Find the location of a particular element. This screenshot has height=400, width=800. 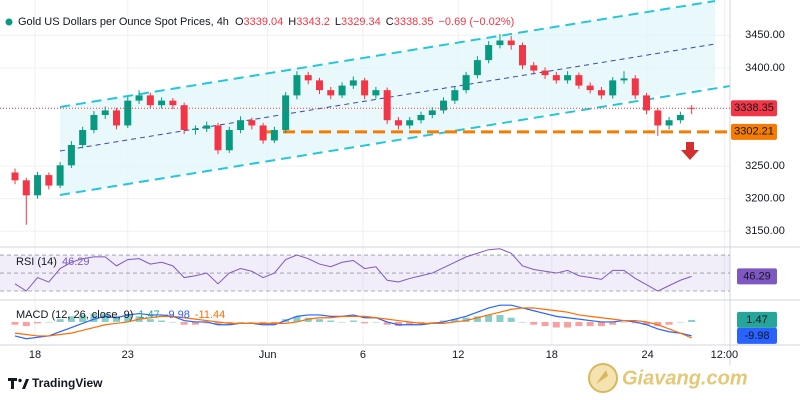

macd-line is located at coordinates (353, 322).